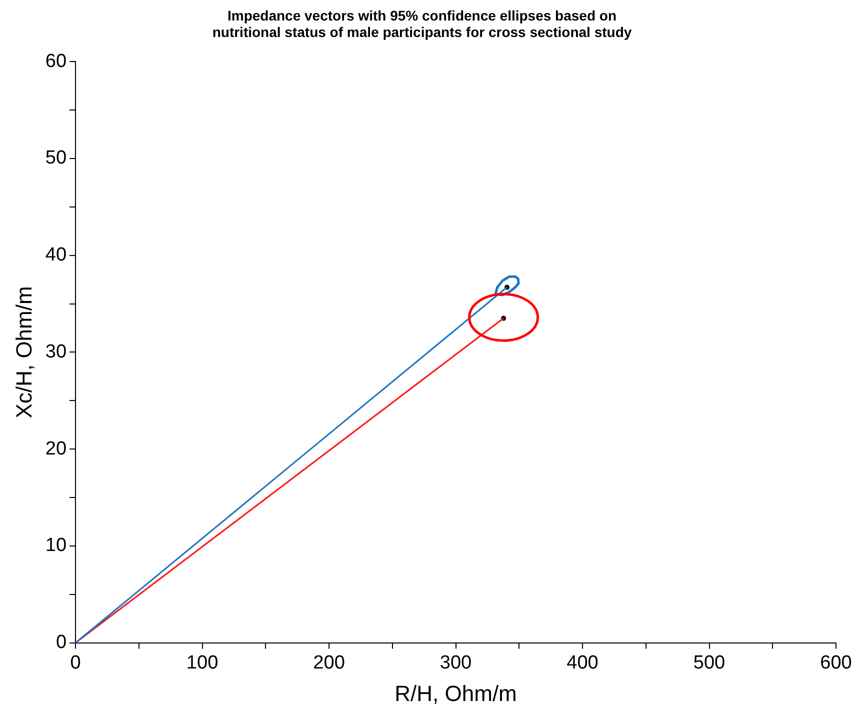 The height and width of the screenshot is (720, 864). Describe the element at coordinates (329, 663) in the screenshot. I see `x-tick-label: 200` at that location.